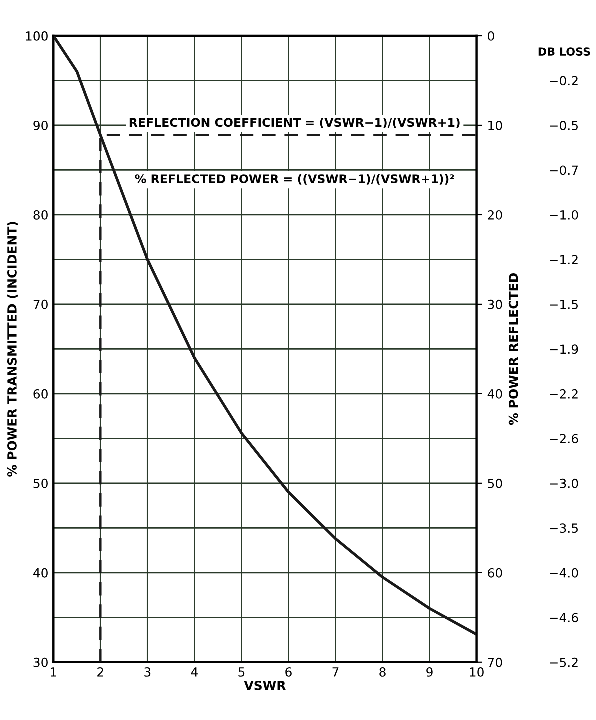 The width and height of the screenshot is (596, 720). I want to click on x-tick-label: 6, so click(289, 672).